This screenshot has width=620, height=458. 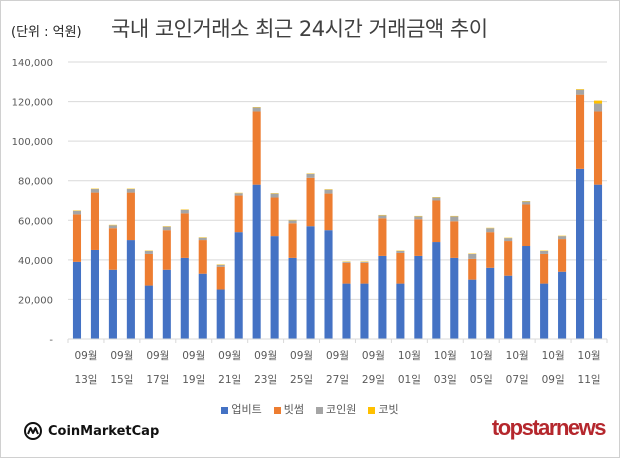 I want to click on y-tick-label: 140,000, so click(x=32, y=63).